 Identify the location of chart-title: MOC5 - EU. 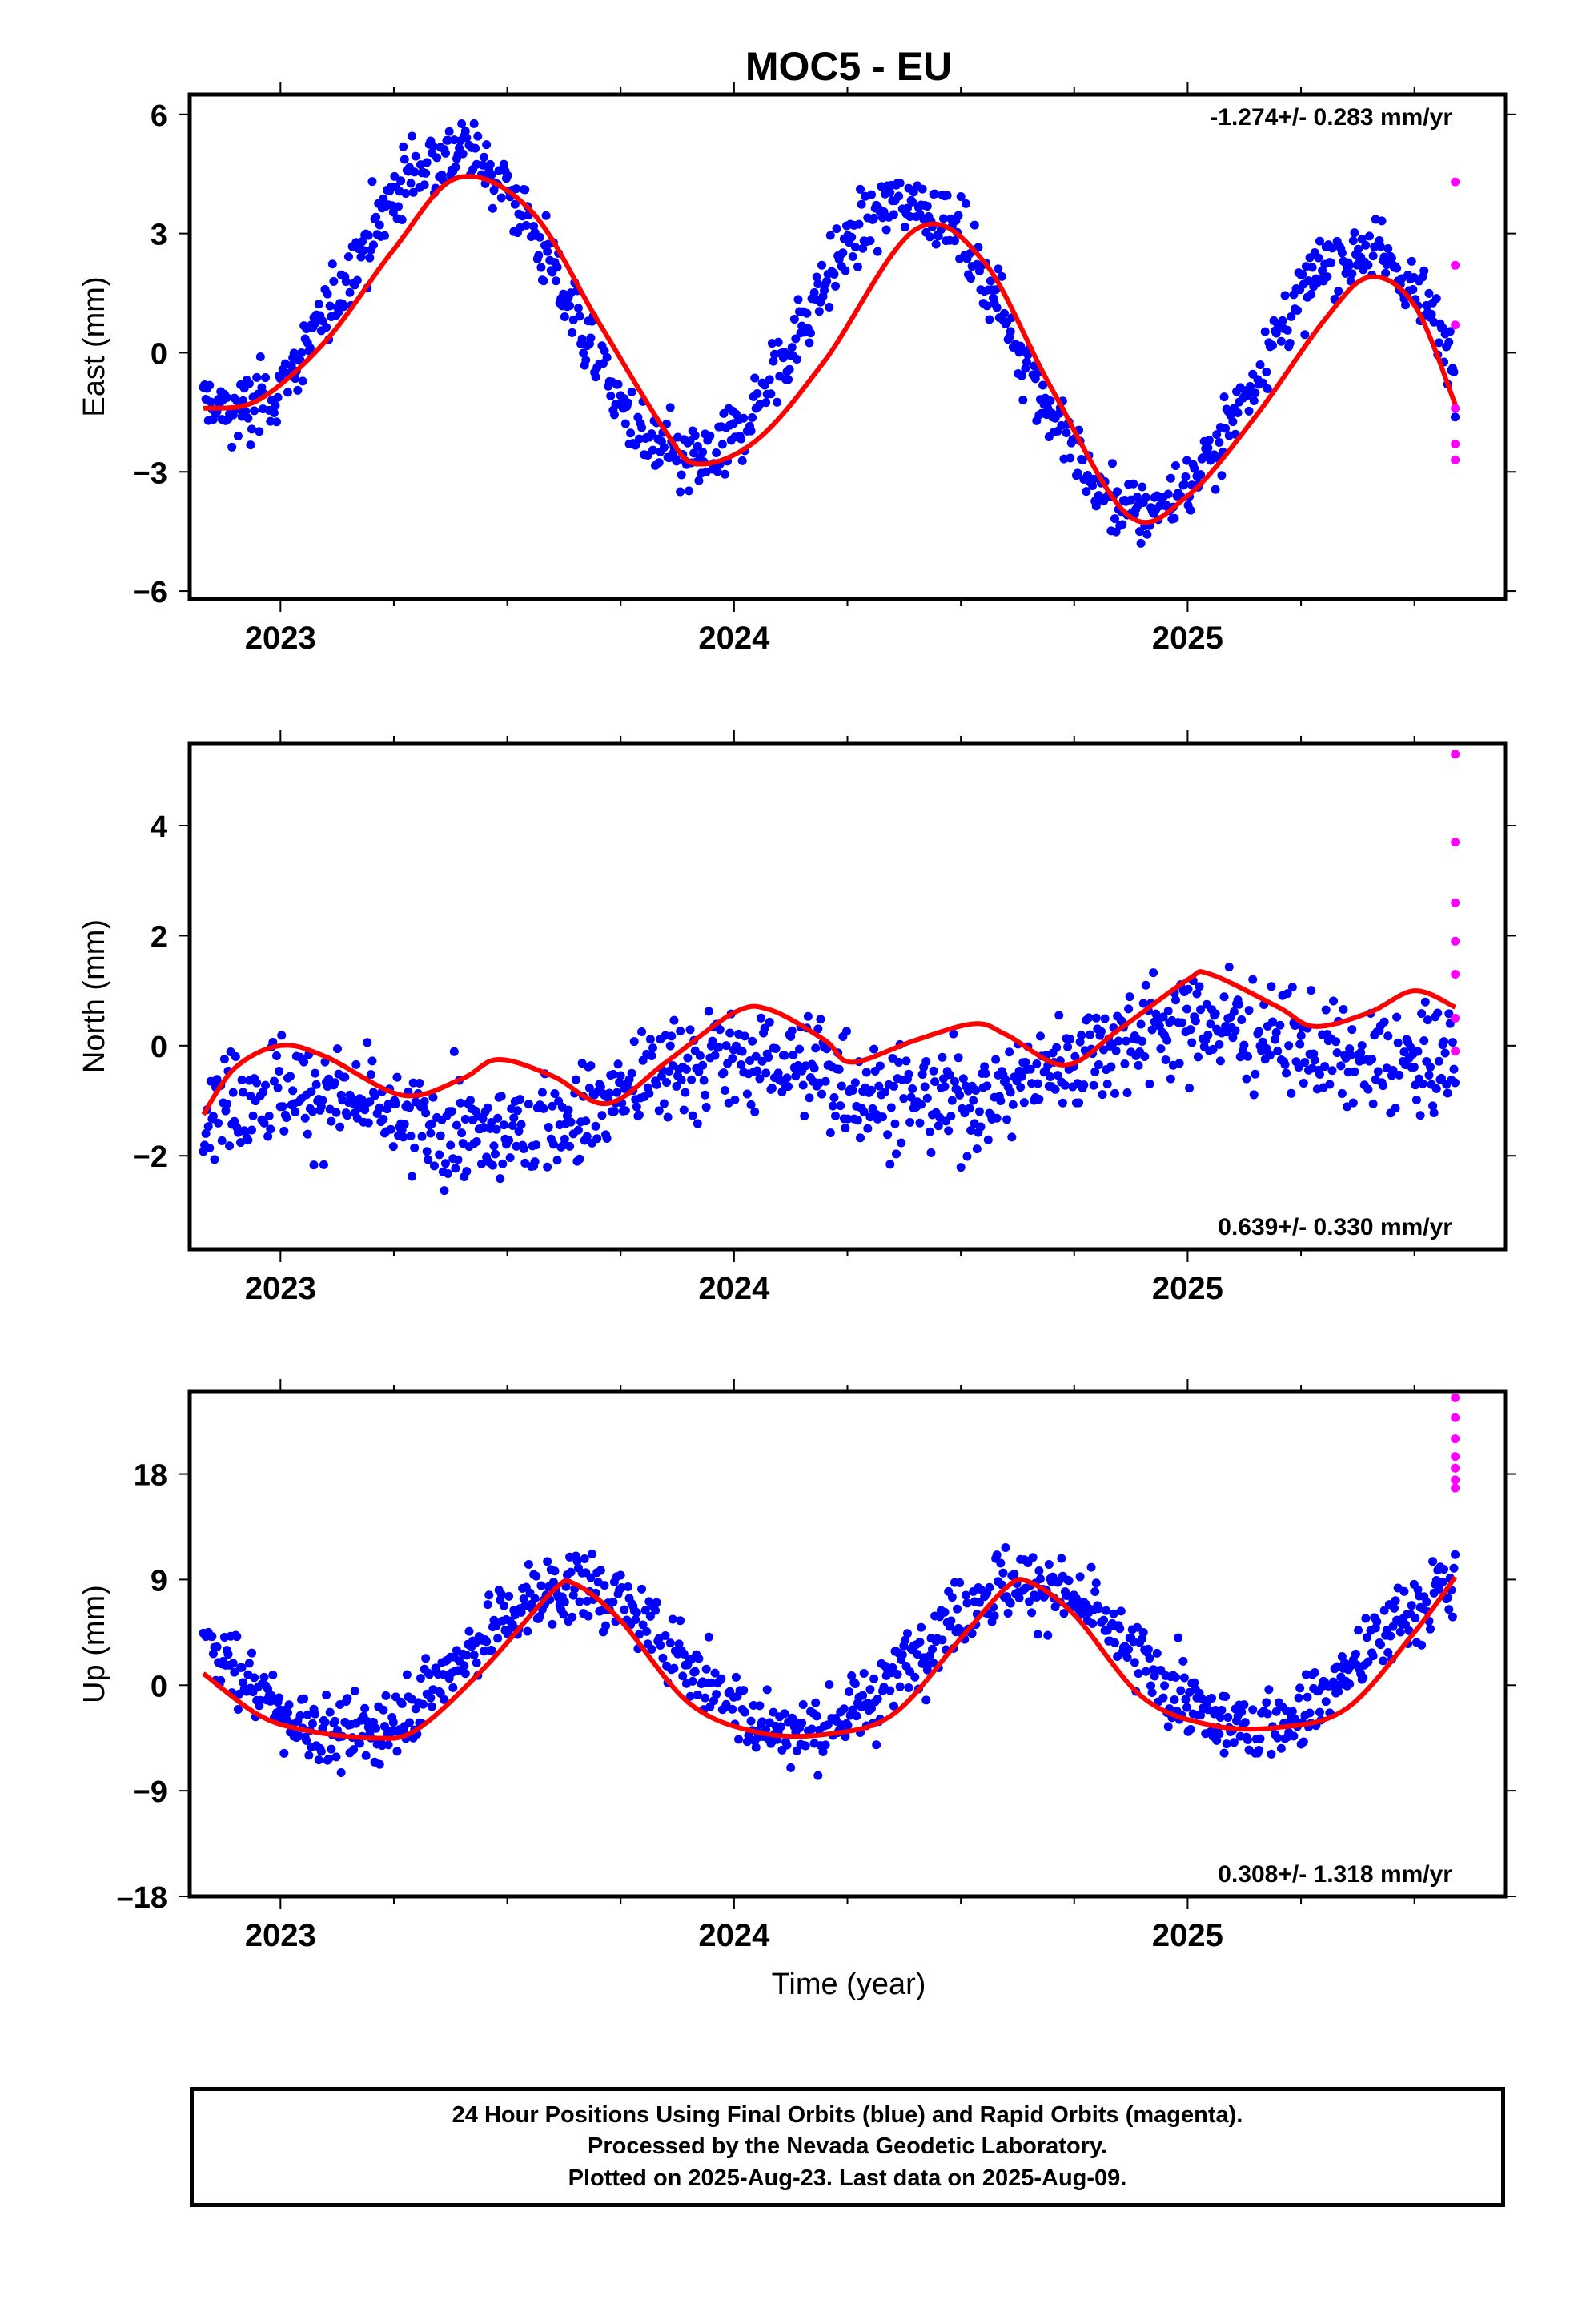
(848, 66).